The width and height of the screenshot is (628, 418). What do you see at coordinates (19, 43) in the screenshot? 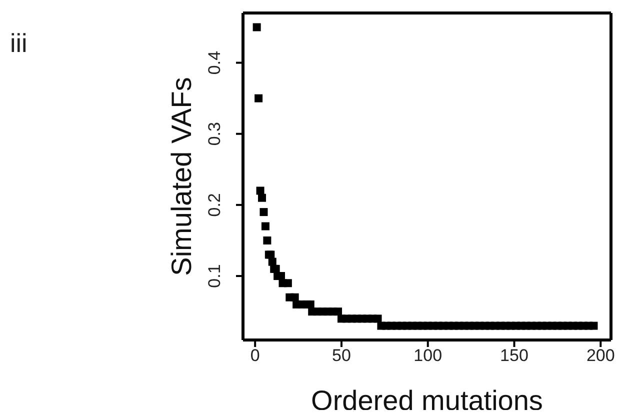
I see `text: iii` at bounding box center [19, 43].